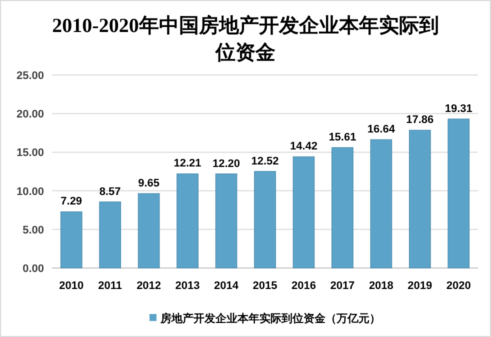 This screenshot has width=491, height=337. I want to click on data-label: 17.86, so click(420, 120).